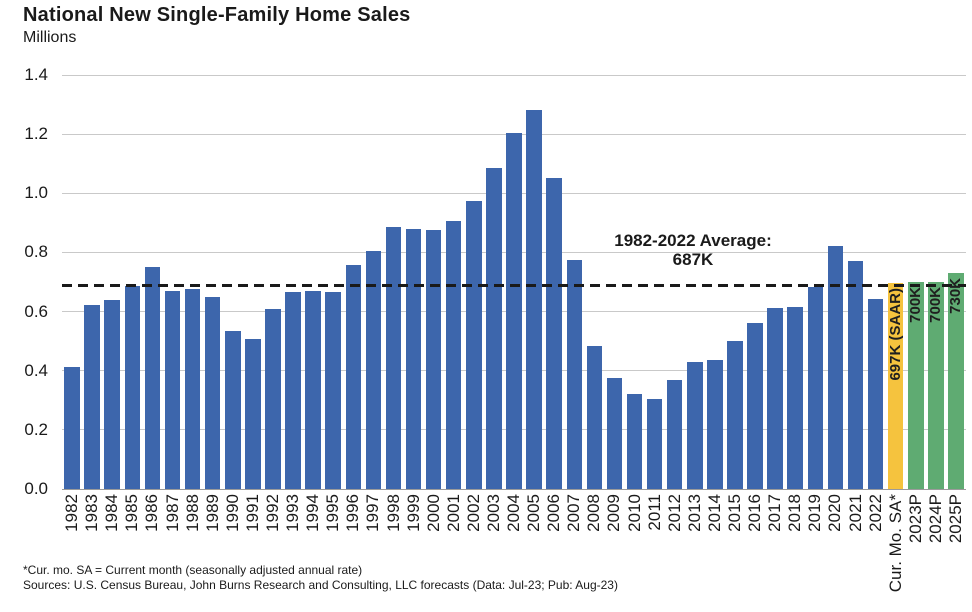  What do you see at coordinates (775, 398) in the screenshot?
I see `bar-2017` at bounding box center [775, 398].